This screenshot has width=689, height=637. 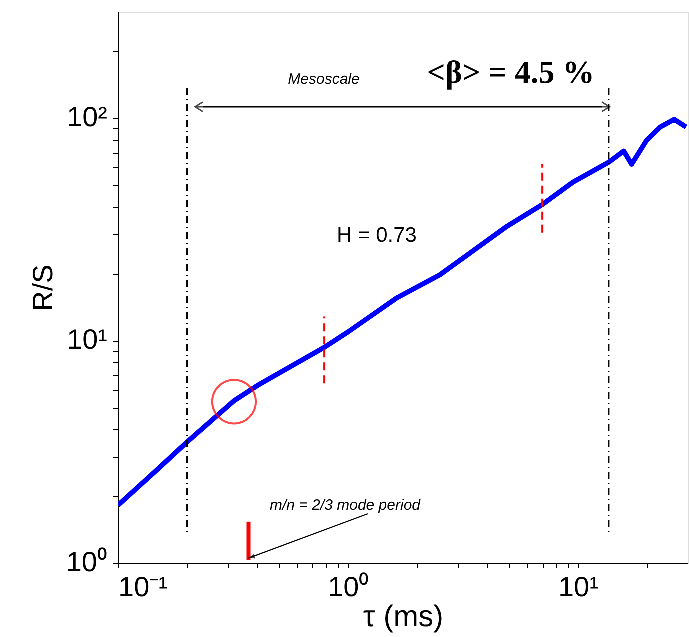 I want to click on x-tick-label: 10¹, so click(x=578, y=587).